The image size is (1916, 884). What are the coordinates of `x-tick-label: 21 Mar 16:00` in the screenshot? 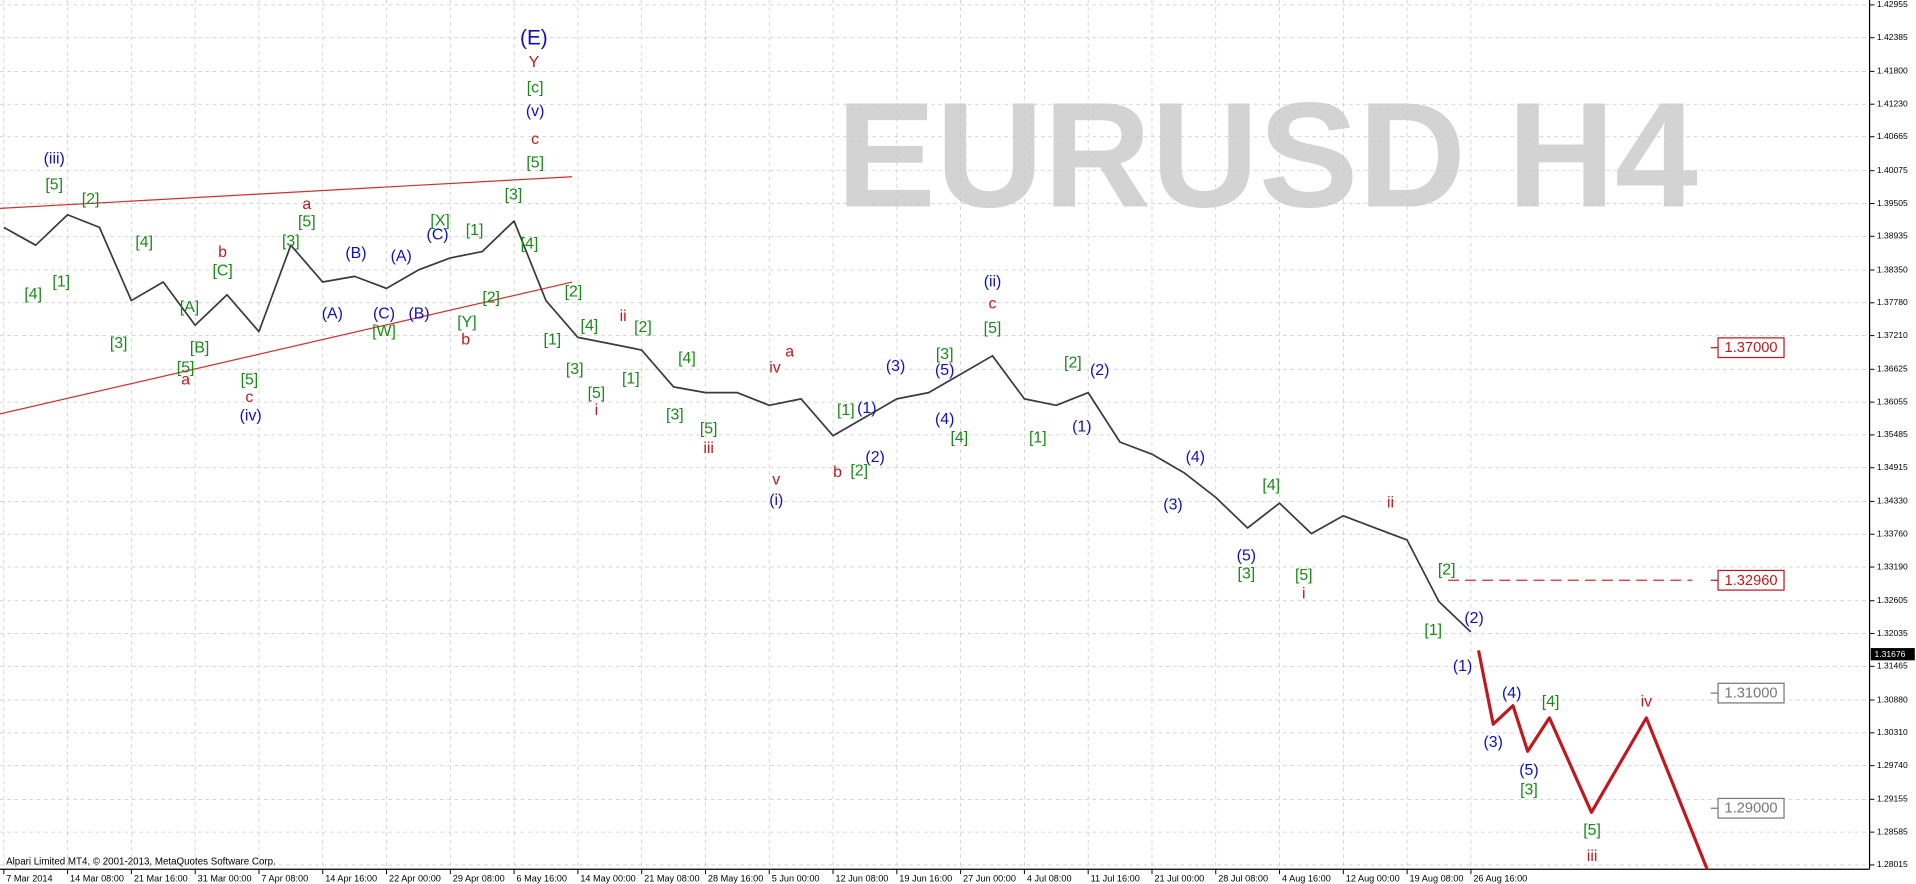 It's located at (161, 878).